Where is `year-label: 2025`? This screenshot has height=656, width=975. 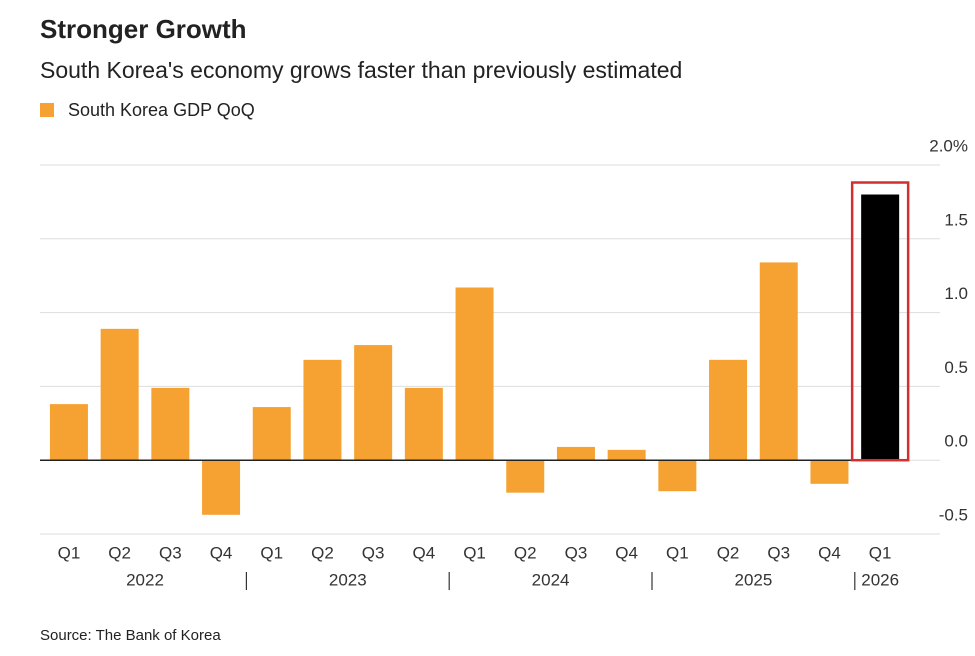 year-label: 2025 is located at coordinates (753, 579).